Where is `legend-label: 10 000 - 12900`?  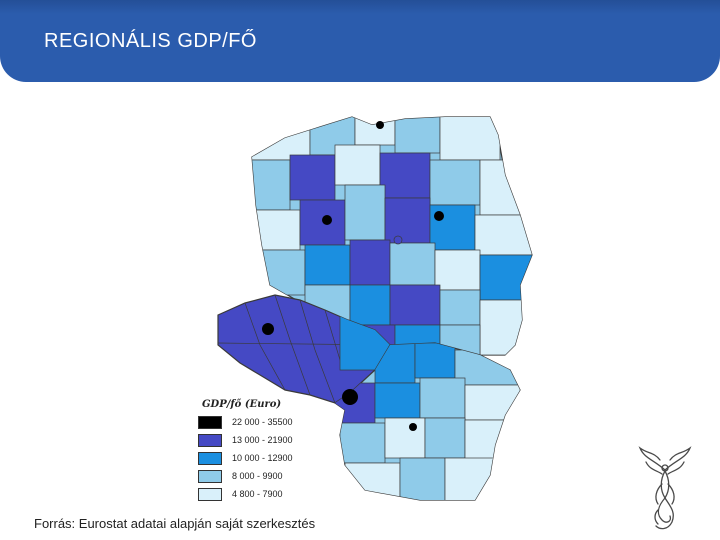 legend-label: 10 000 - 12900 is located at coordinates (262, 458).